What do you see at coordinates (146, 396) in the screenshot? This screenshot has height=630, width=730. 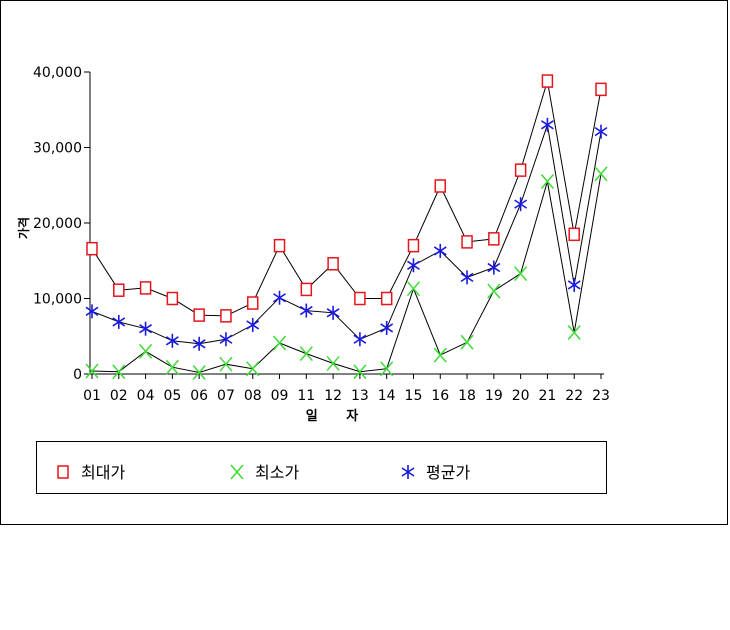 I see `x-tick-label: 04` at bounding box center [146, 396].